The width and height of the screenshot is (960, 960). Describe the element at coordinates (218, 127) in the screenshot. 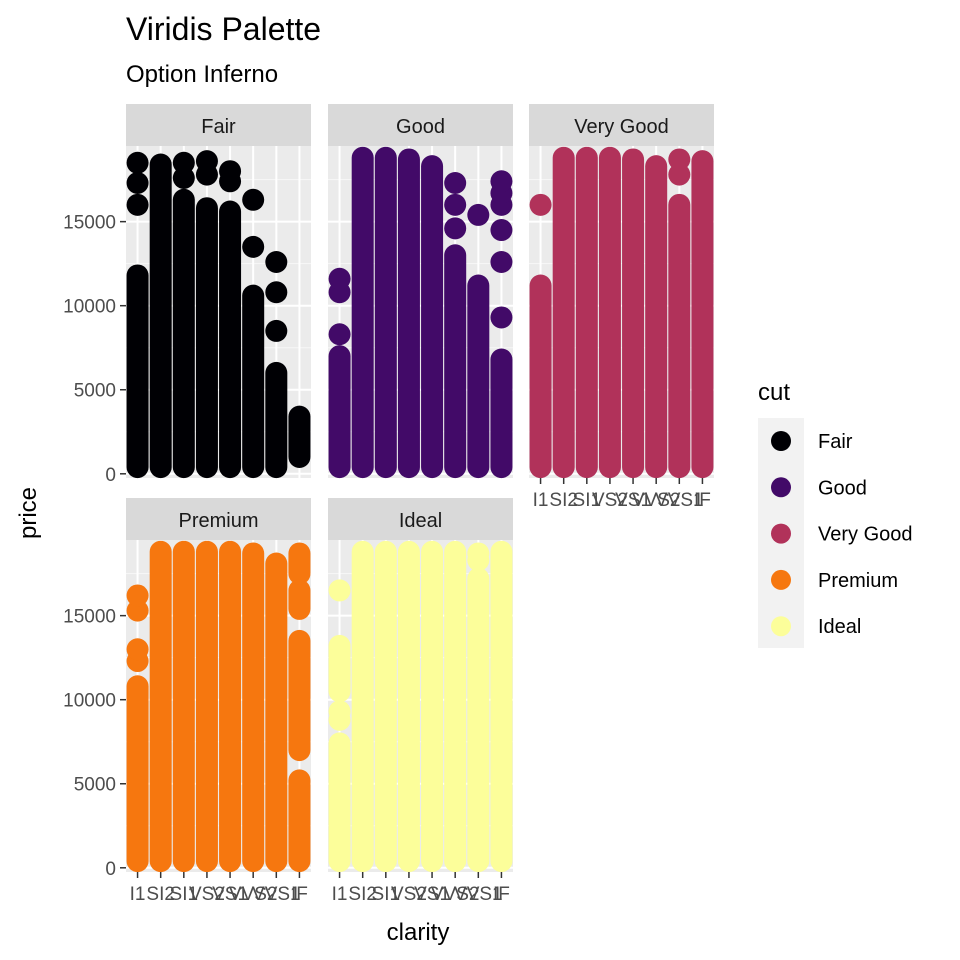

I see `facet-strip-label: Fair` at that location.